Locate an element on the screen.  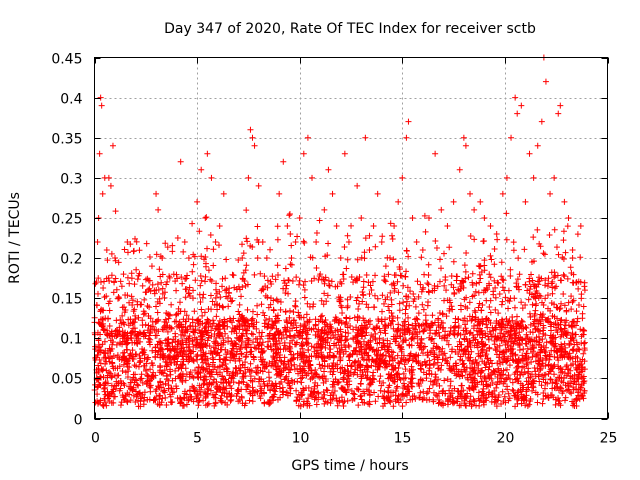
x-tick-label: 20 is located at coordinates (506, 439).